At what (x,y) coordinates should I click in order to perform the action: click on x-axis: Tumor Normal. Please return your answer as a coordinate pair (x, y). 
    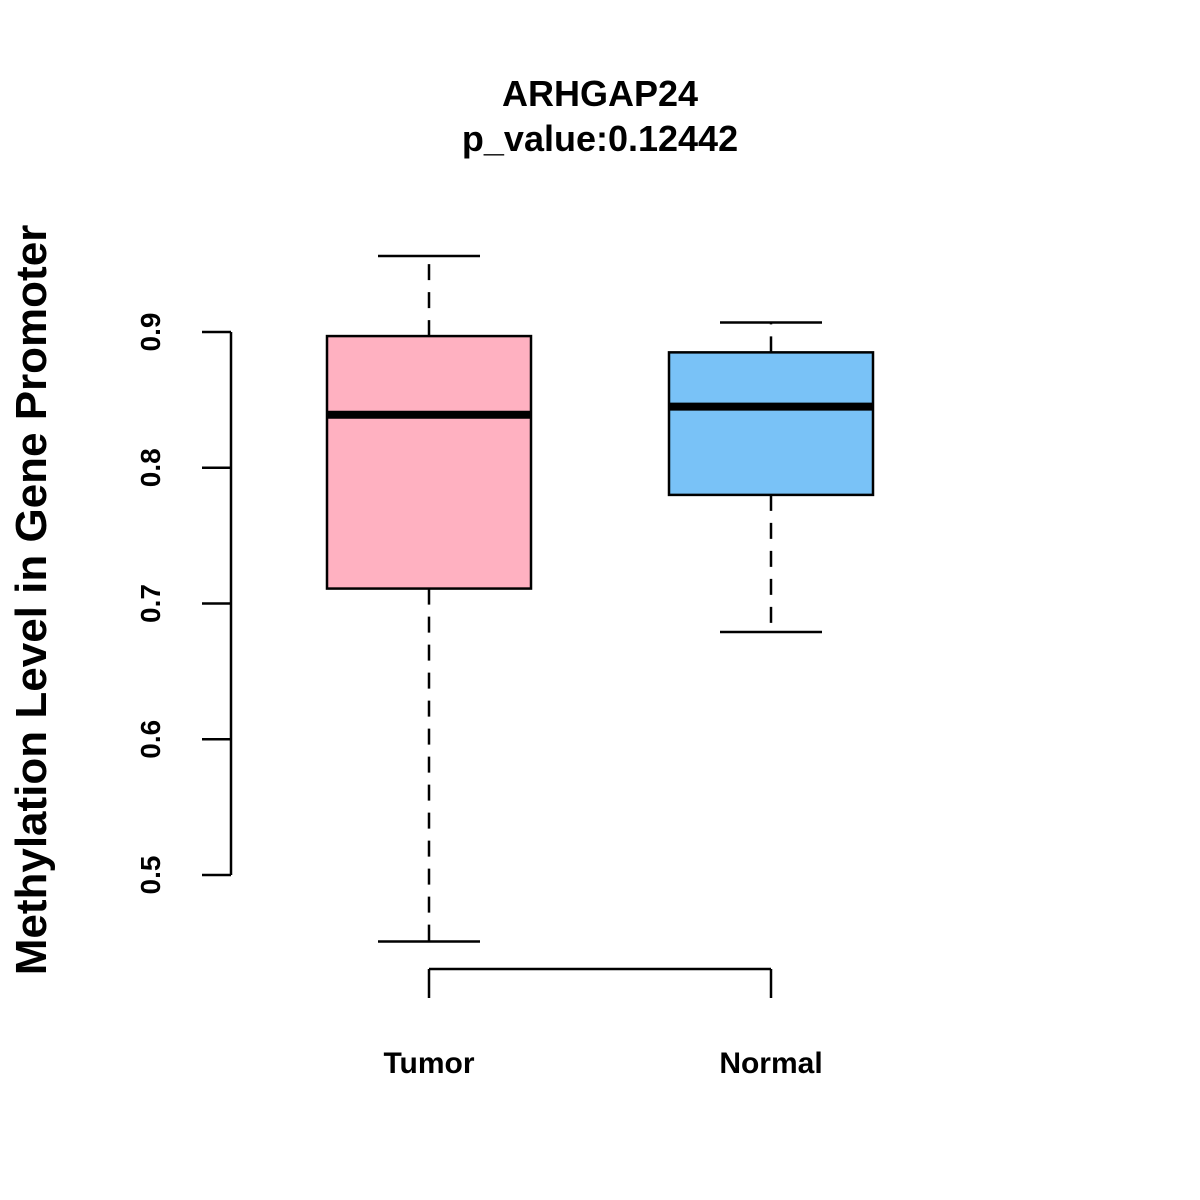
    Looking at the image, I should click on (603, 1023).